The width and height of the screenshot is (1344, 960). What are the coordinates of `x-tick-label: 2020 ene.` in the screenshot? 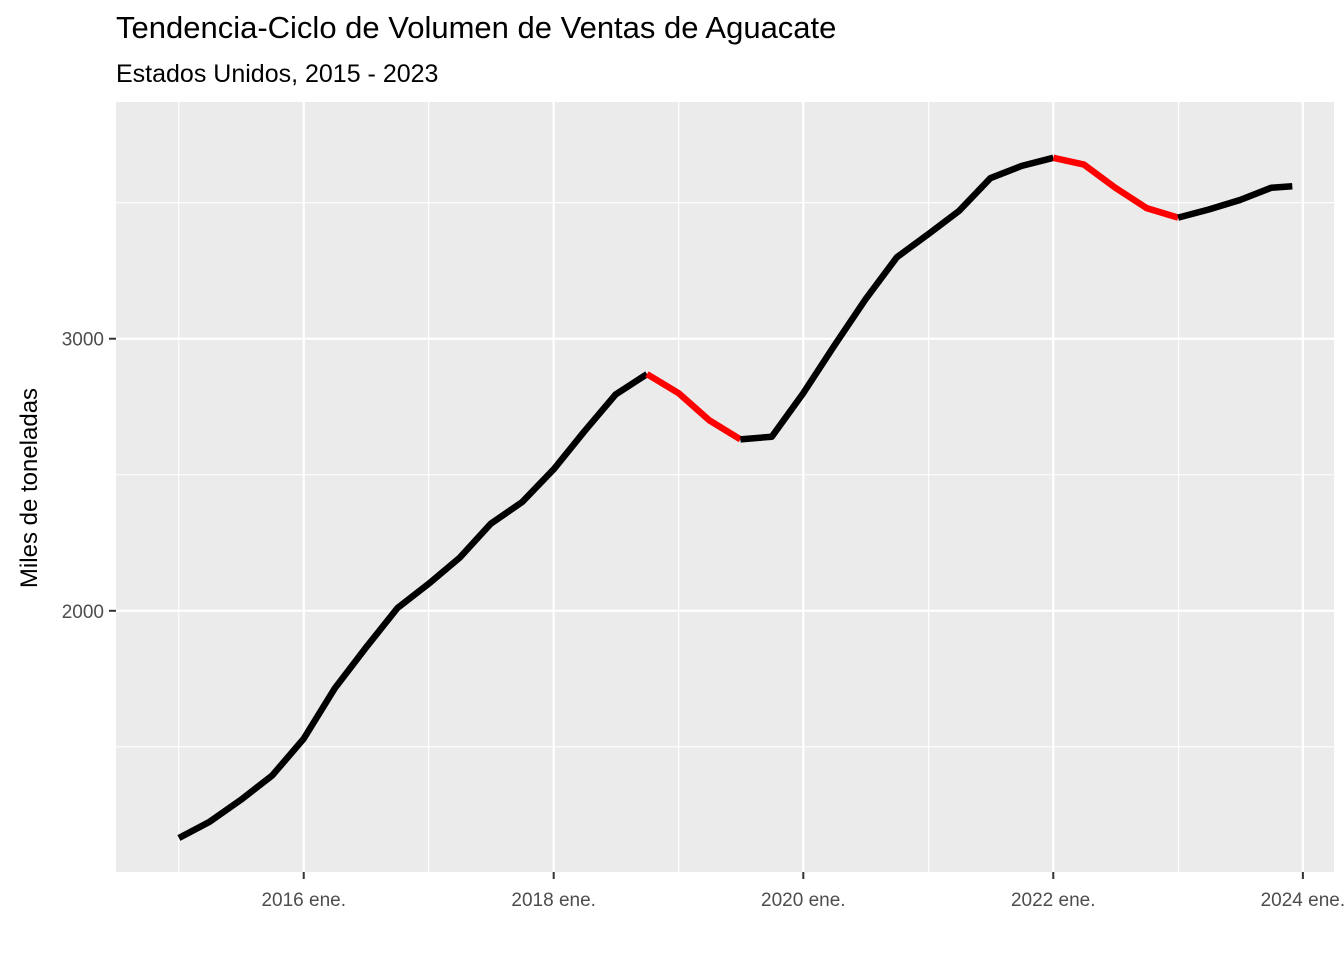 It's located at (803, 900).